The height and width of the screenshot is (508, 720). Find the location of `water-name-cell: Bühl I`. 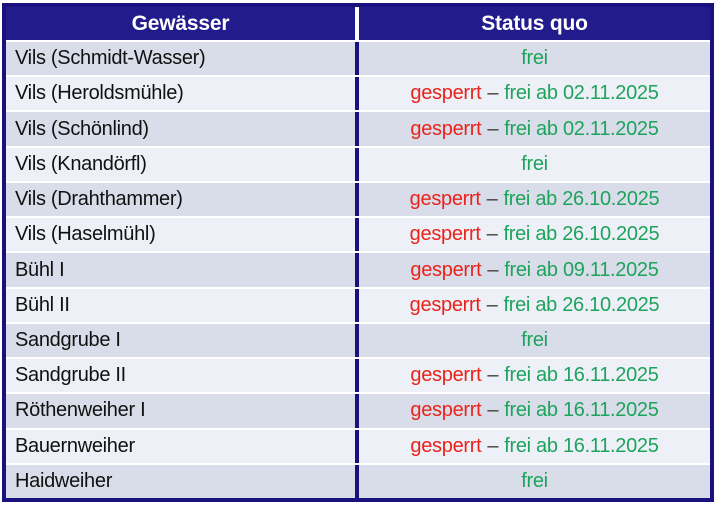

water-name-cell: Bühl I is located at coordinates (40, 269).